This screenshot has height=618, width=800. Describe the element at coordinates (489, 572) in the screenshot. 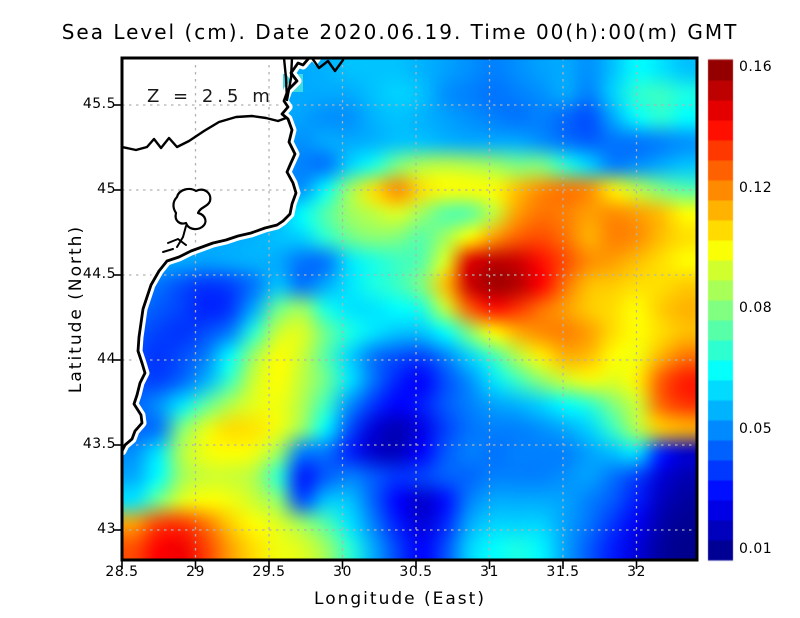

I see `x-tick-label: 31` at that location.